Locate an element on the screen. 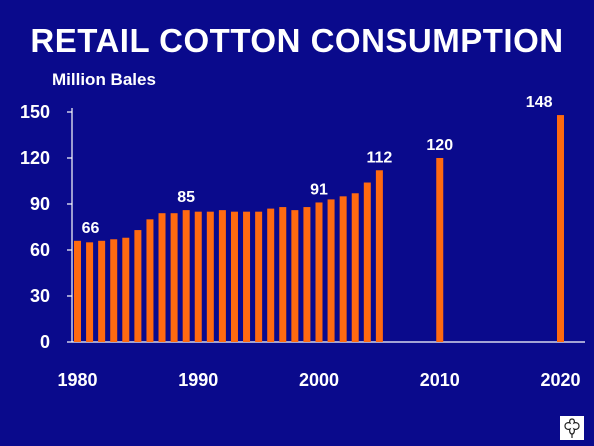 Image resolution: width=594 pixels, height=446 pixels. y-tick-label-60: 60 is located at coordinates (40, 250).